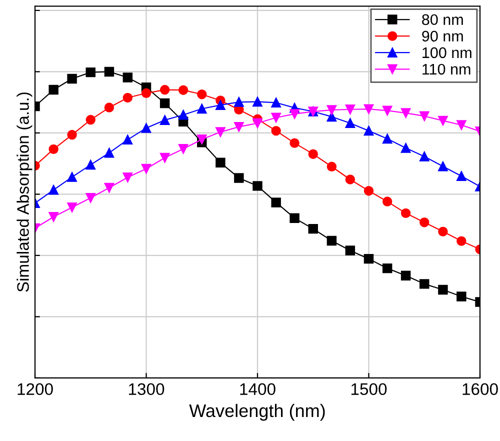 This screenshot has height=441, width=500. I want to click on legend-label: 110 nm, so click(446, 69).